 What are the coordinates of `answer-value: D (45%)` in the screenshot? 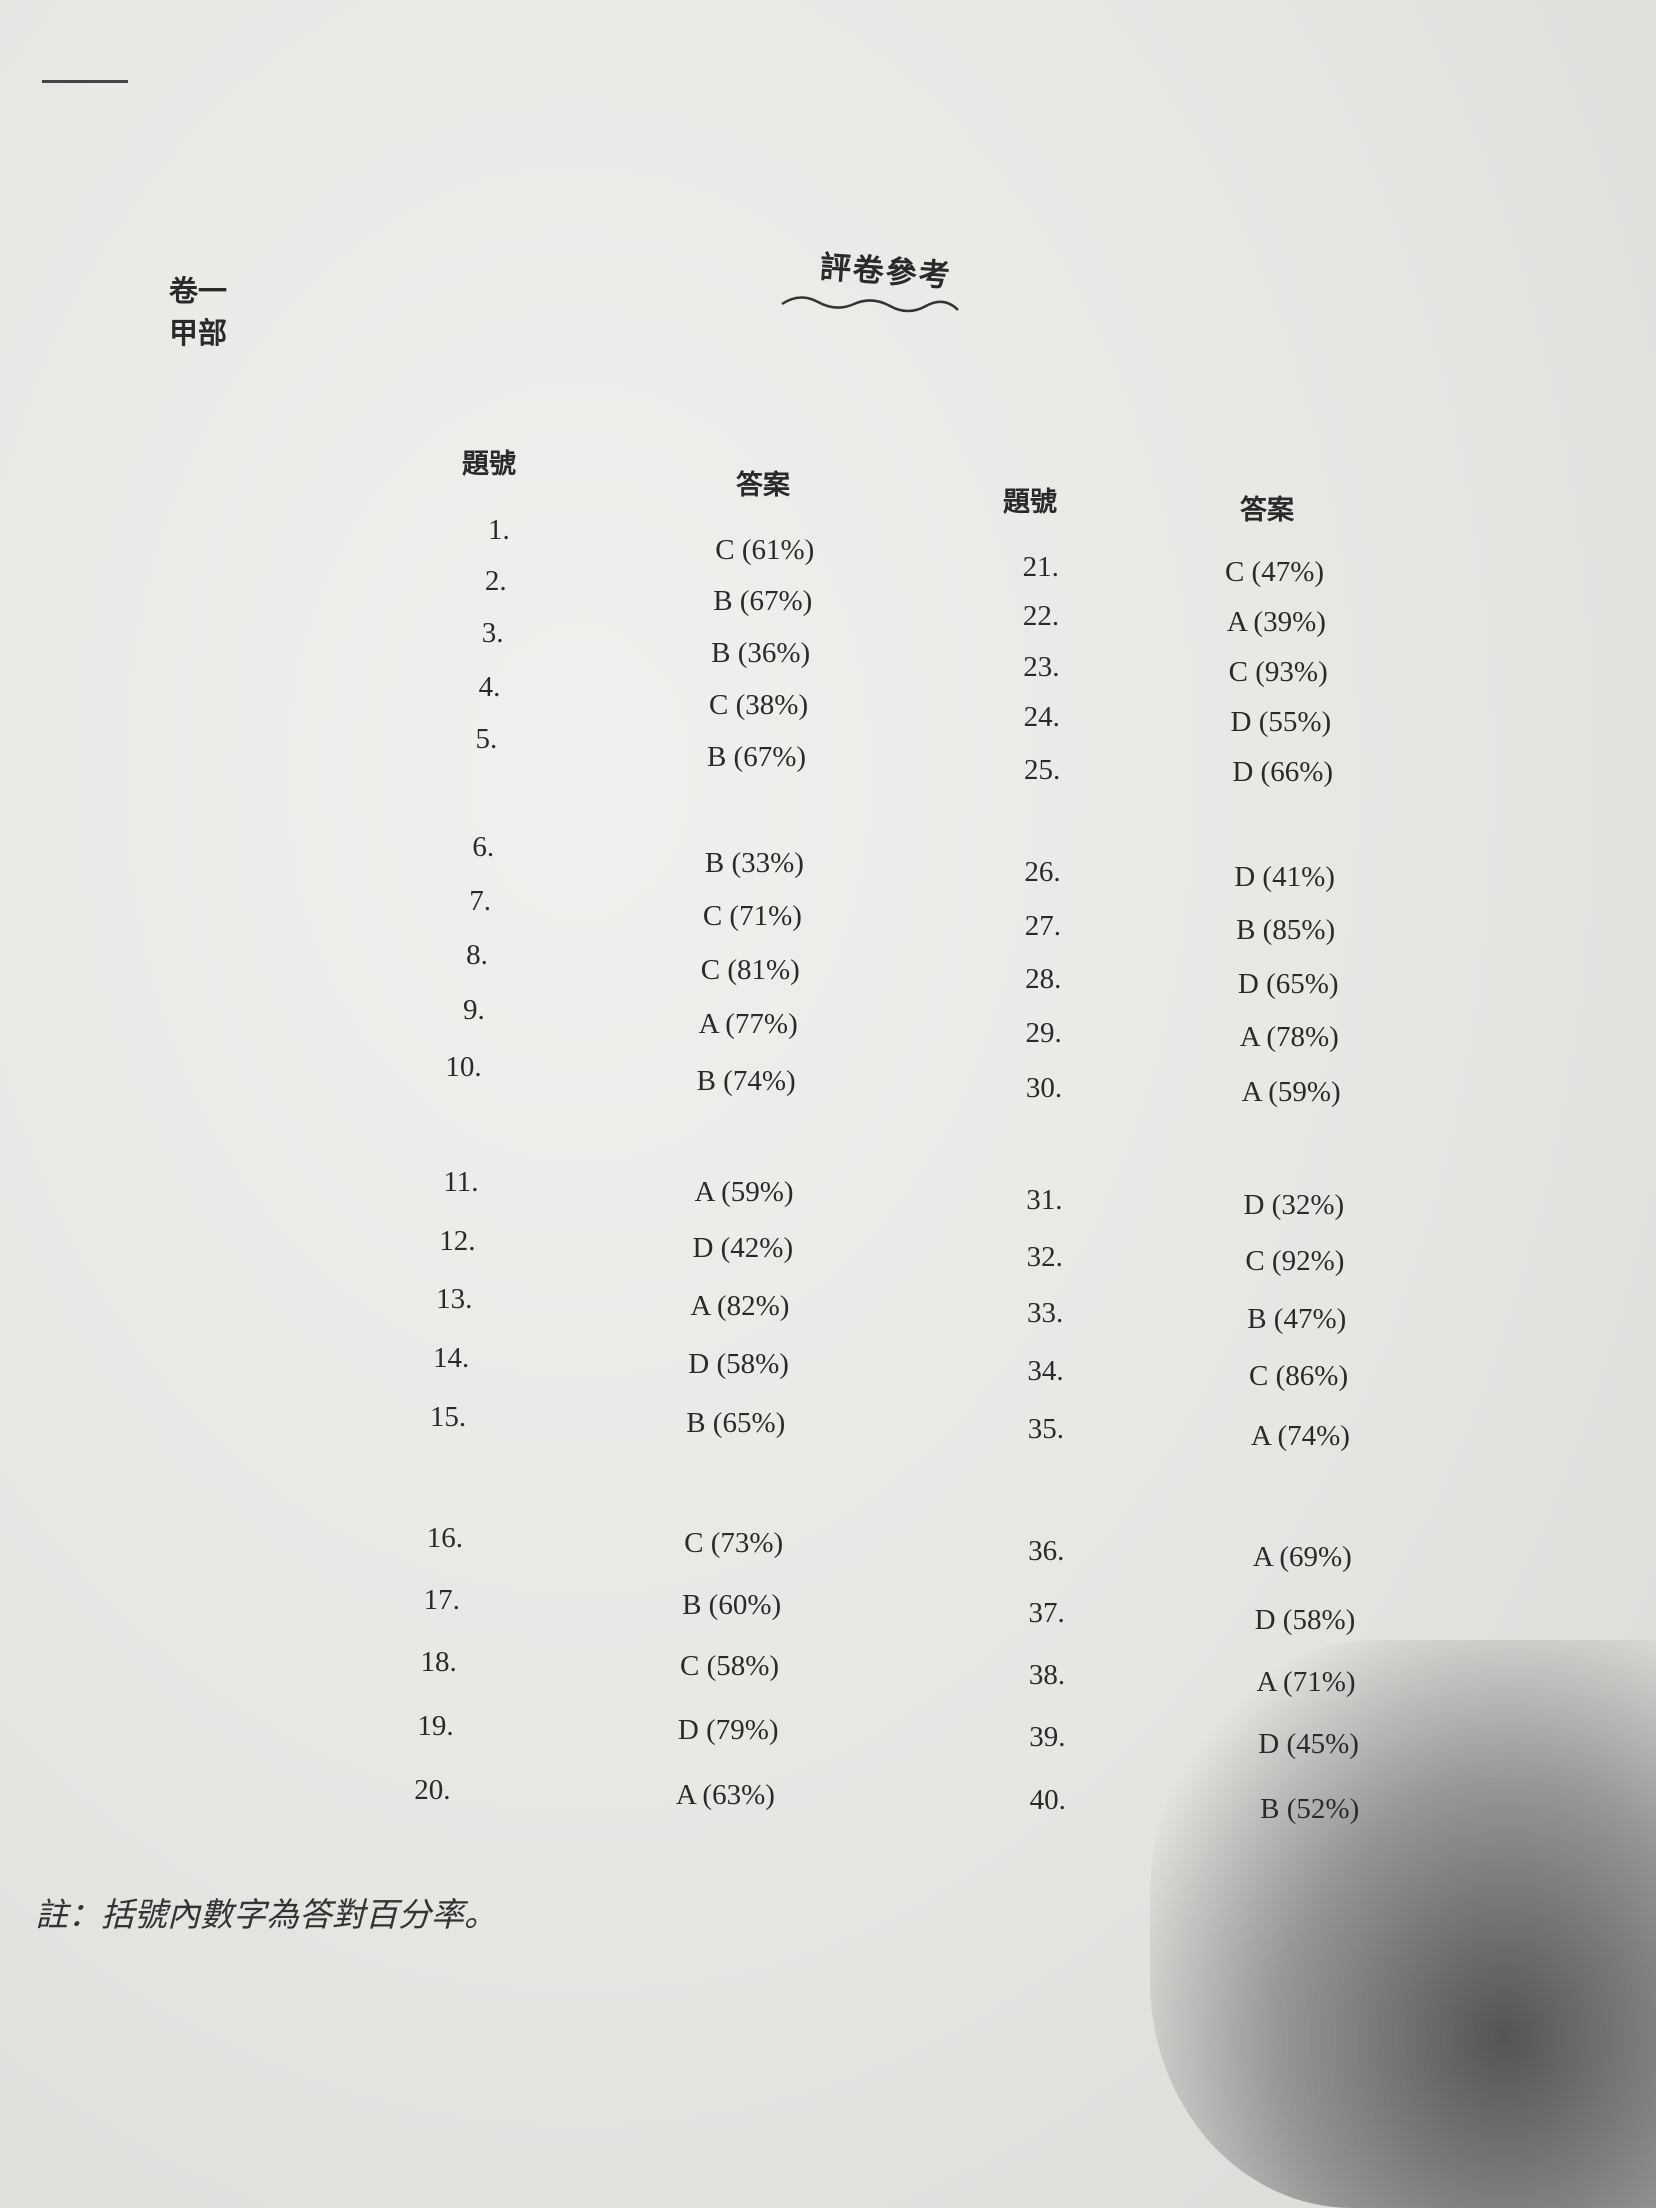 It's located at (1308, 1743).